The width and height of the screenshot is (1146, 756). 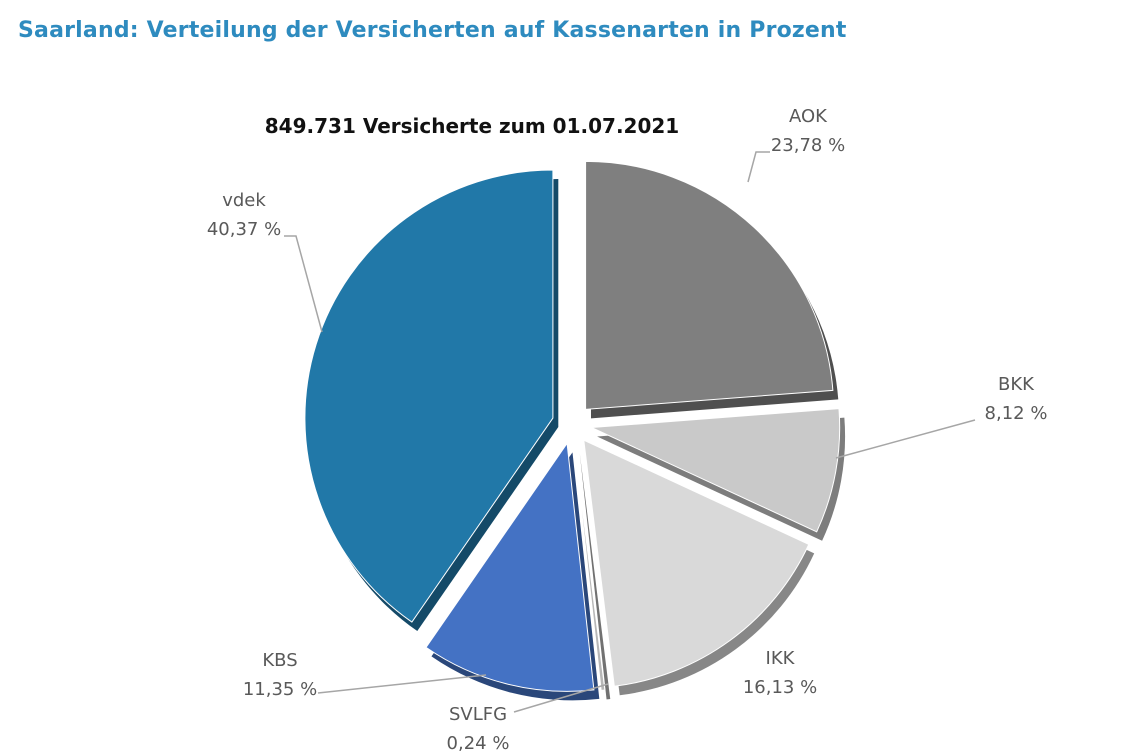 I want to click on slice-label-value-svlfg: 0,24 %, so click(x=478, y=743).